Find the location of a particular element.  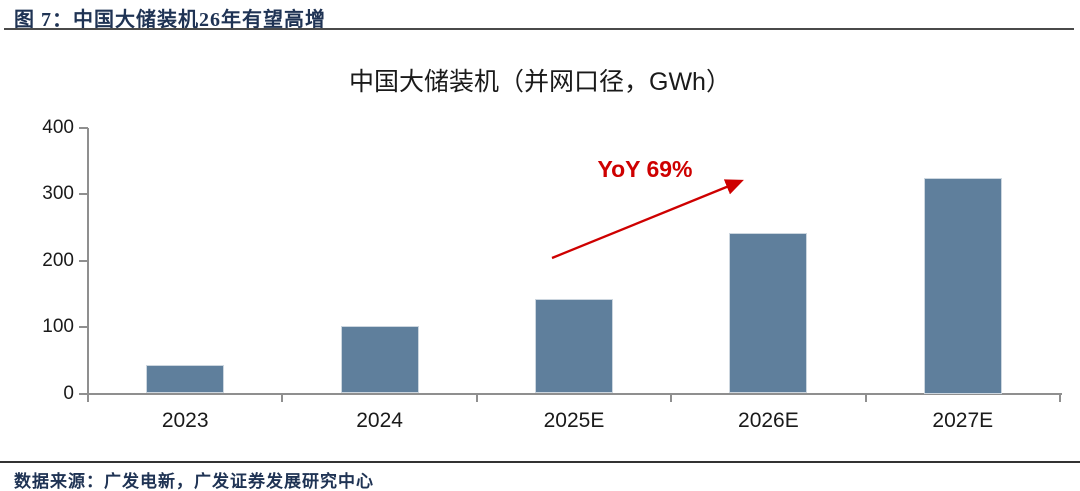

x-axis-line is located at coordinates (575, 393).